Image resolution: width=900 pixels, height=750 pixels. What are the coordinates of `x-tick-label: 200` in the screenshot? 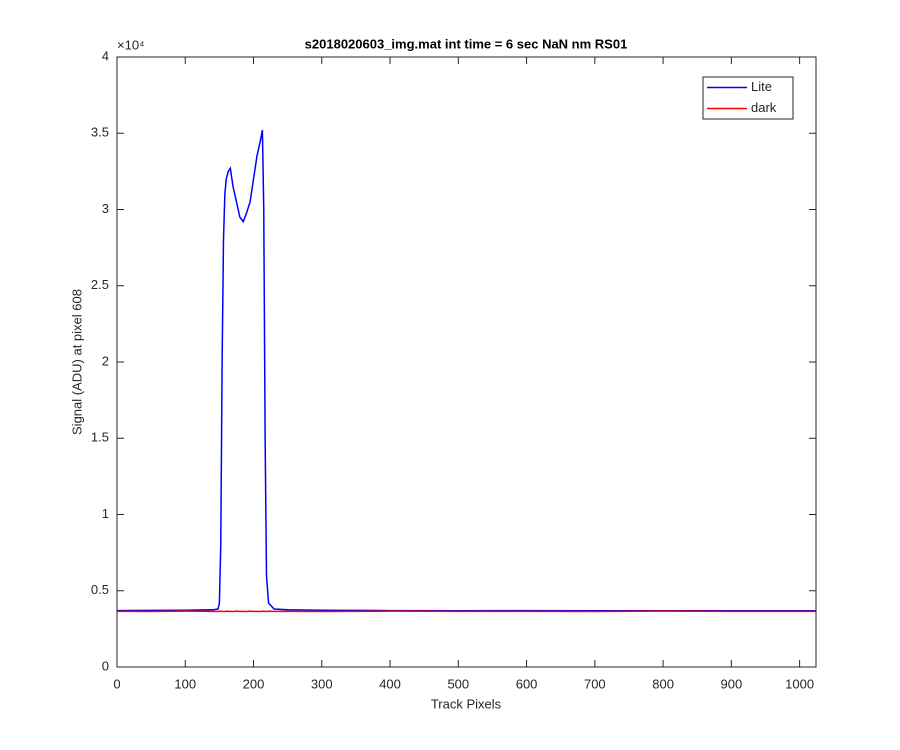 It's located at (254, 683).